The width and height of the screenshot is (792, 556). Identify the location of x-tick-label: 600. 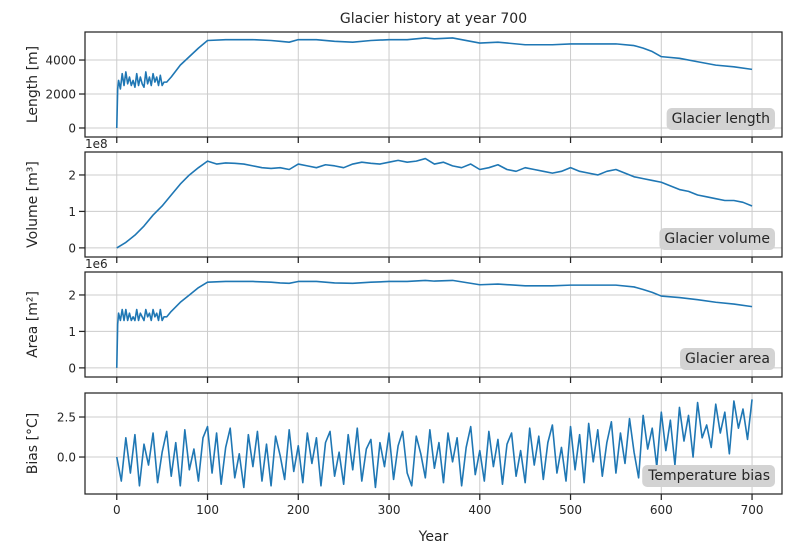
(661, 510).